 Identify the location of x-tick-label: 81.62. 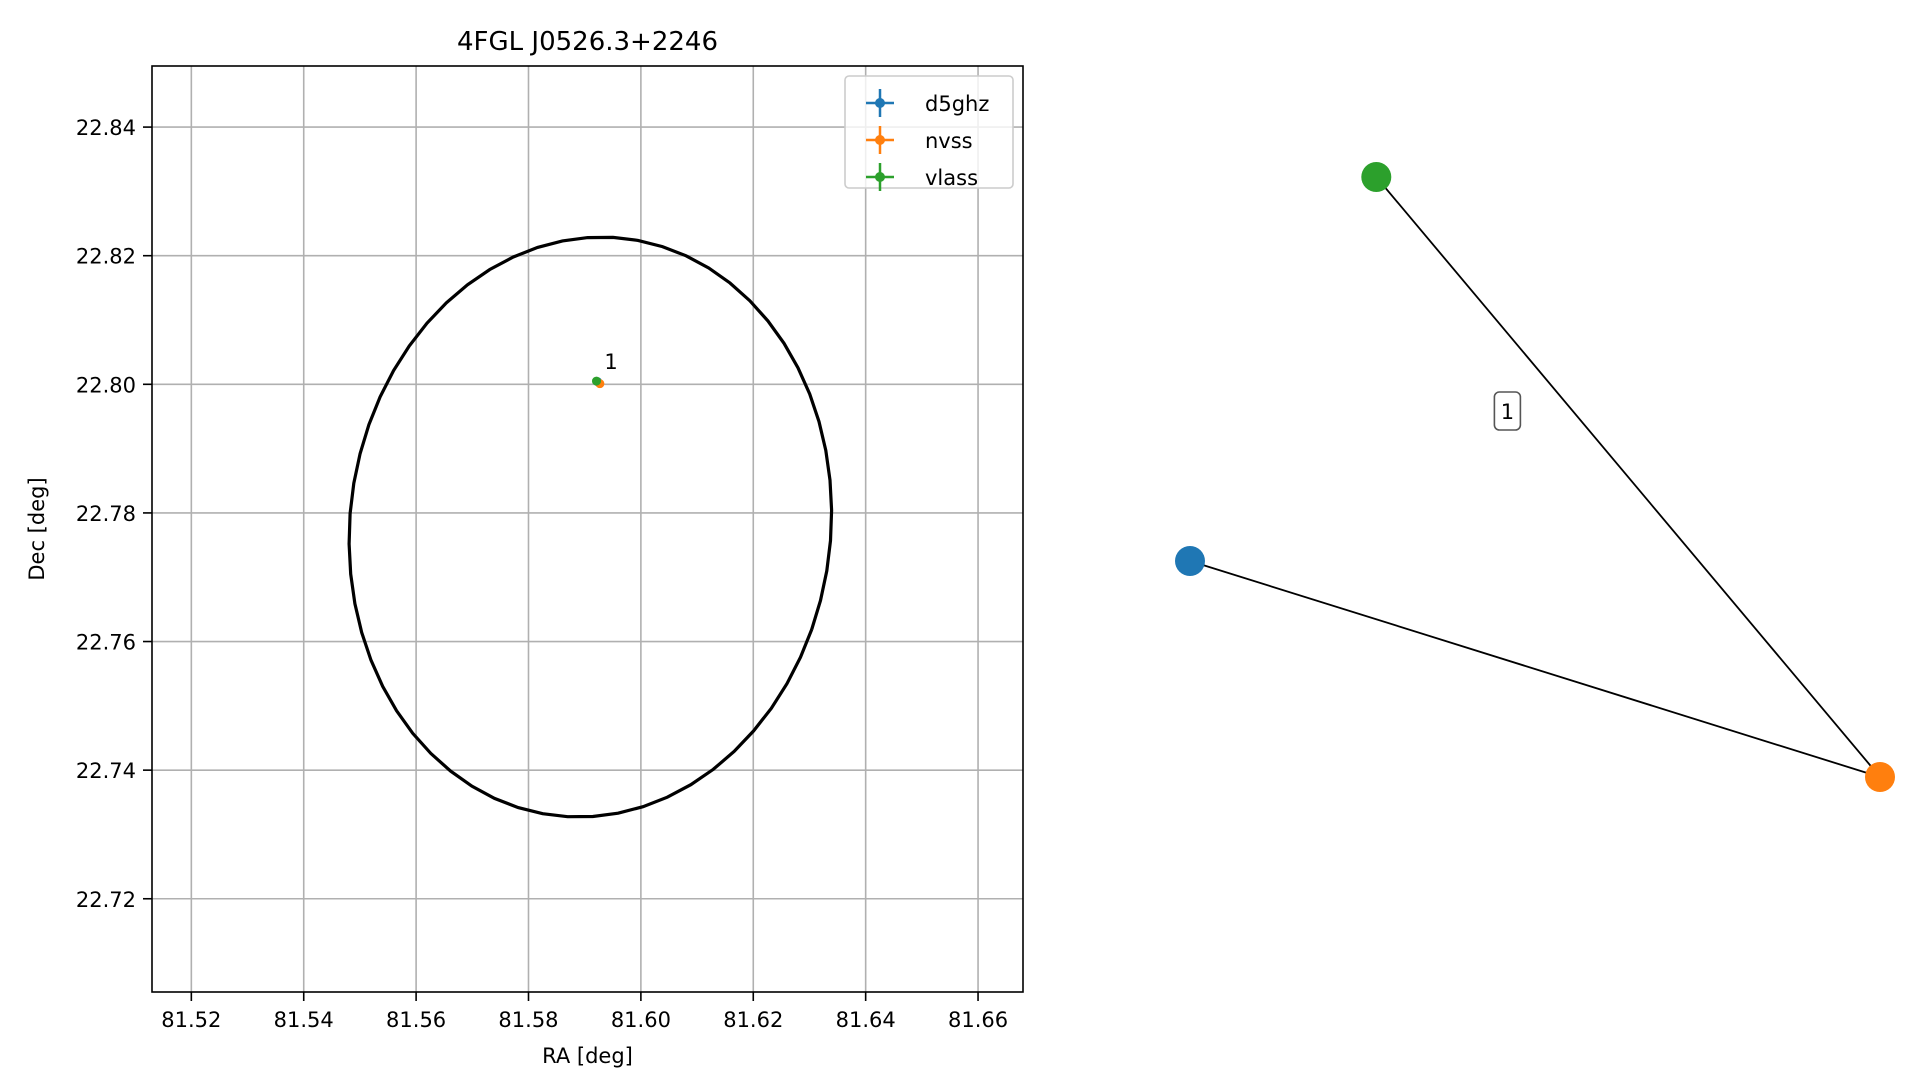
(753, 1020).